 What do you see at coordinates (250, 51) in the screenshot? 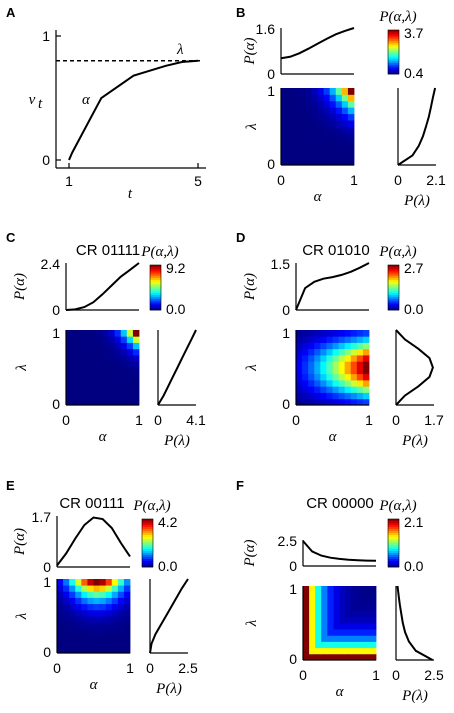
I see `marginal-alpha-label: P(α)` at bounding box center [250, 51].